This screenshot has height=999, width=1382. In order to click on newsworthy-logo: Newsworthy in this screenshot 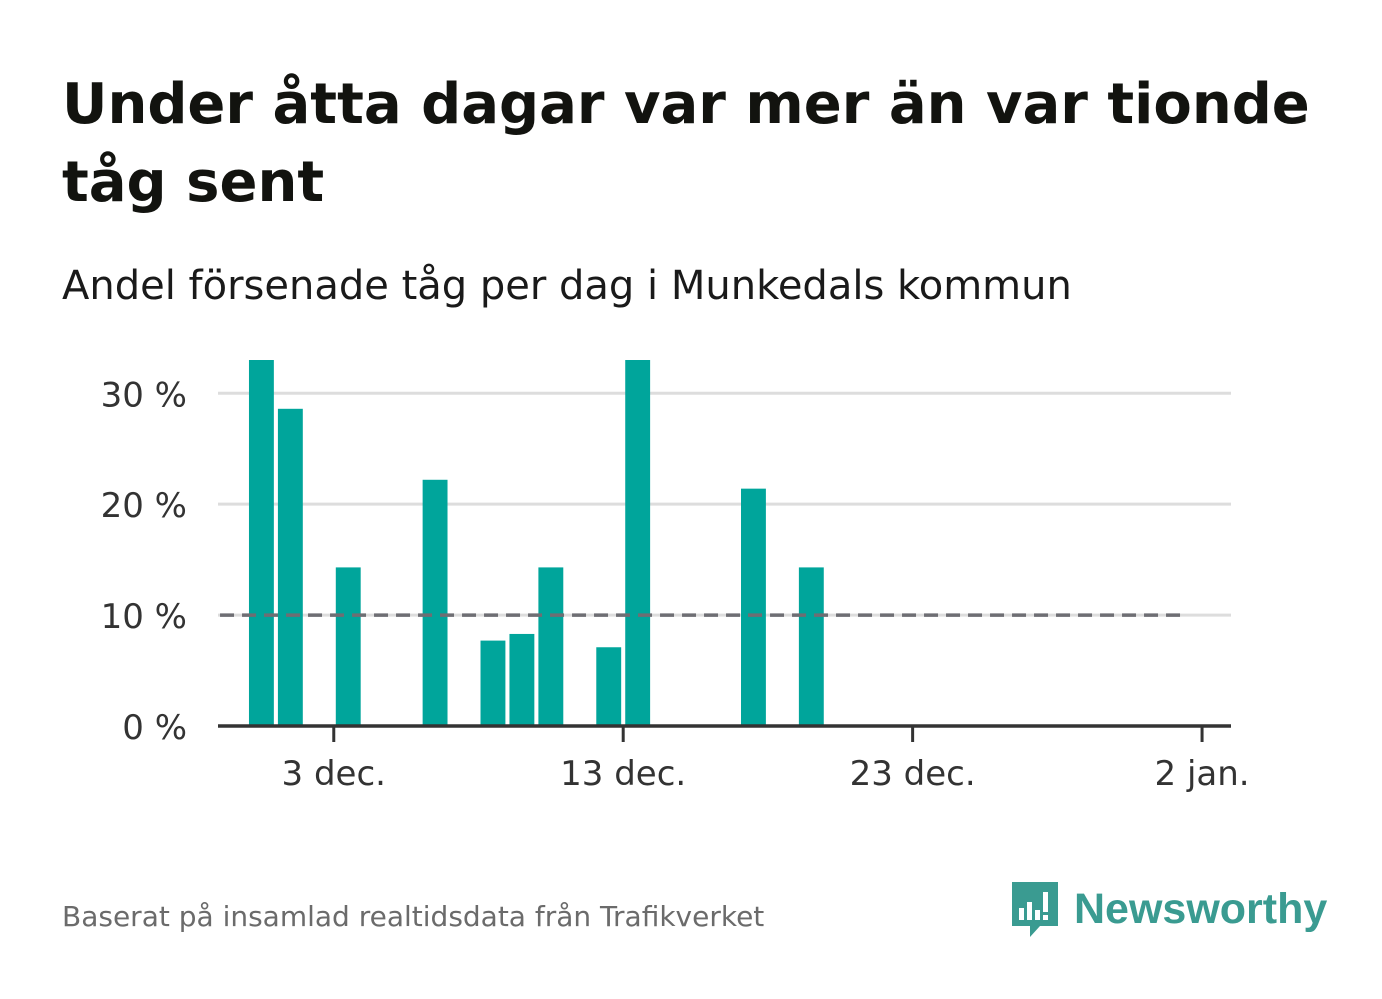, I will do `click(1168, 909)`.